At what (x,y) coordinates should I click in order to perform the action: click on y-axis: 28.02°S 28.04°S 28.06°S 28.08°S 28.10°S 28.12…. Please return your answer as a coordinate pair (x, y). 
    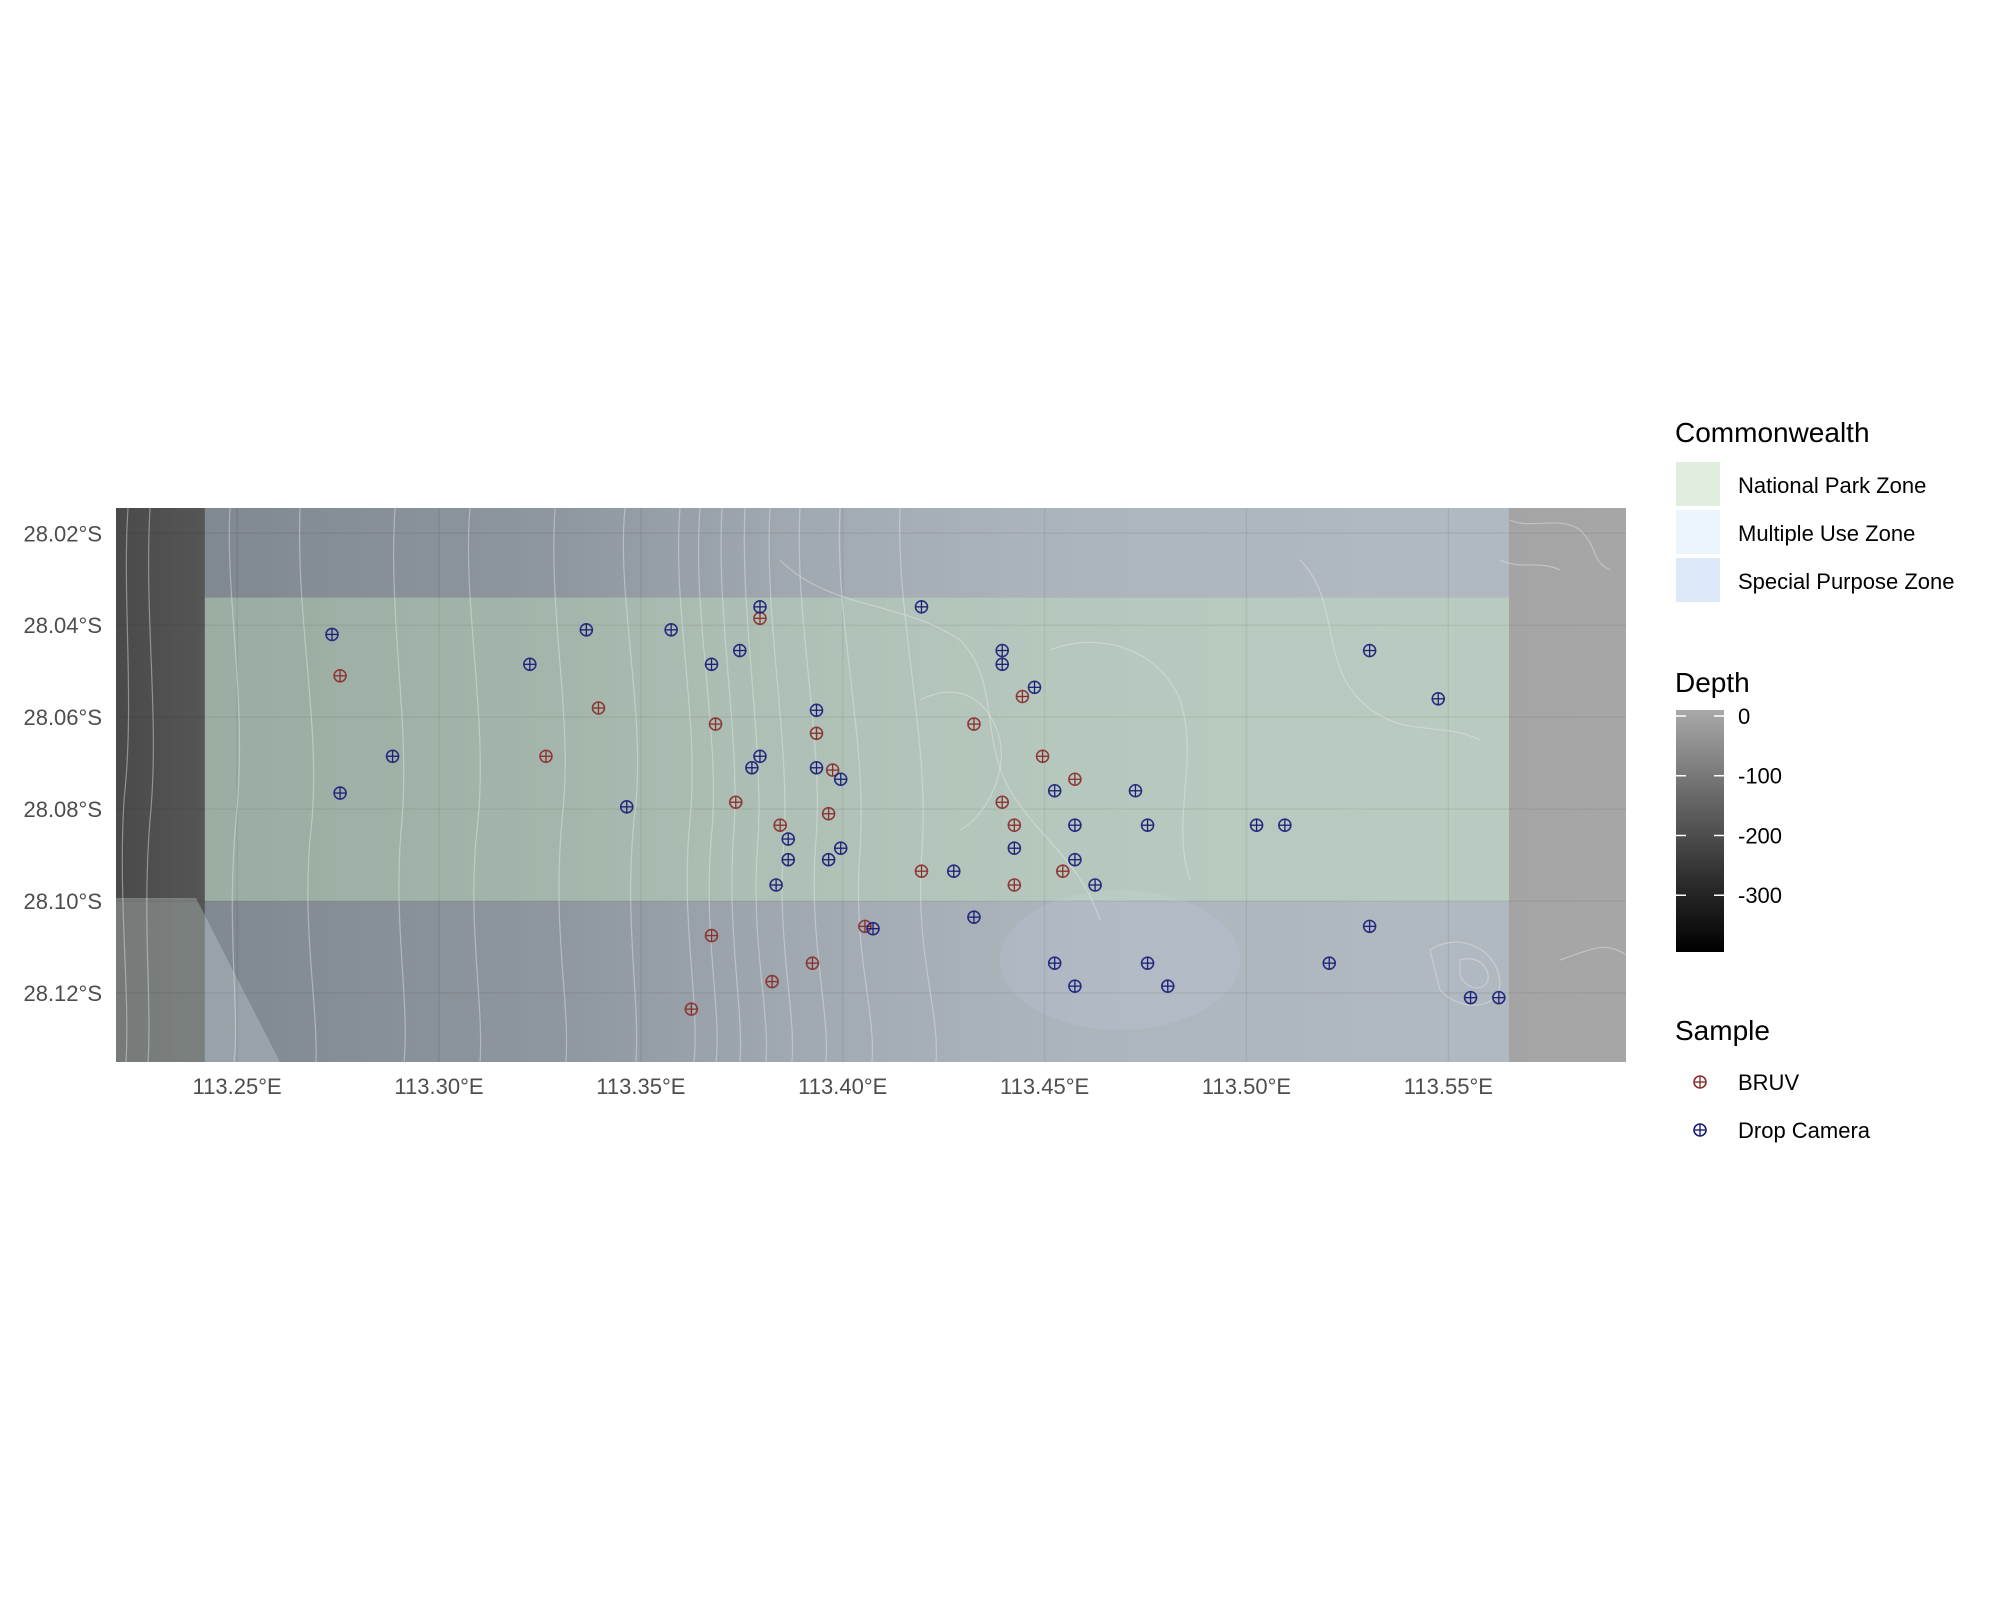
    Looking at the image, I should click on (62, 763).